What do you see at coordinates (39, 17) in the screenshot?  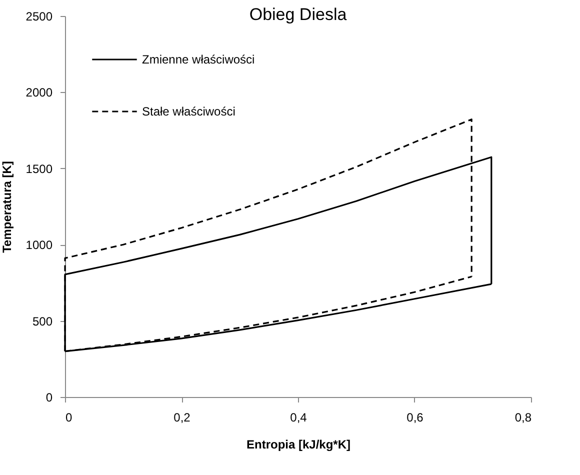 I see `y-tick-label: 2500` at bounding box center [39, 17].